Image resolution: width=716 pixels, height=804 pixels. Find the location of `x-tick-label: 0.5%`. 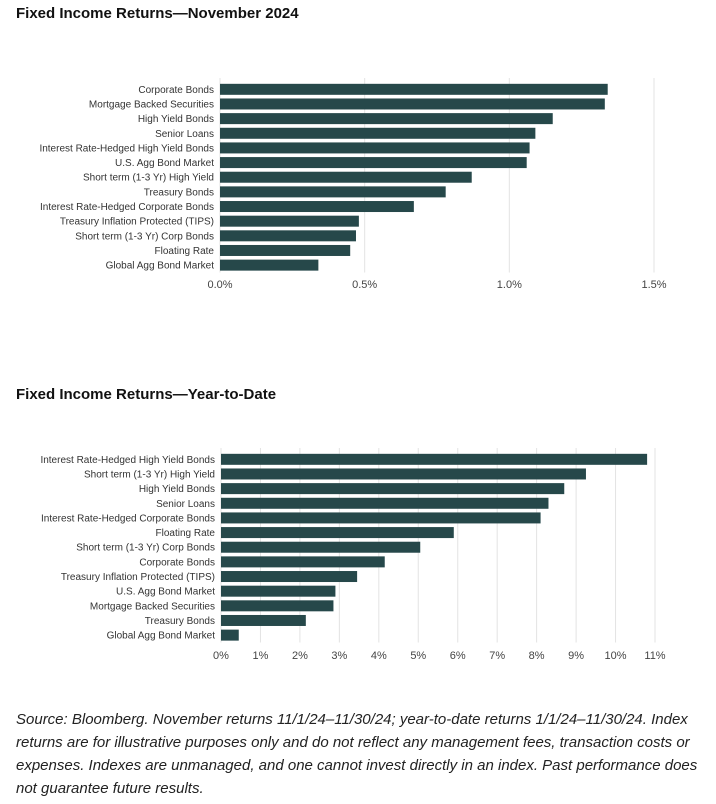

x-tick-label: 0.5% is located at coordinates (364, 285).